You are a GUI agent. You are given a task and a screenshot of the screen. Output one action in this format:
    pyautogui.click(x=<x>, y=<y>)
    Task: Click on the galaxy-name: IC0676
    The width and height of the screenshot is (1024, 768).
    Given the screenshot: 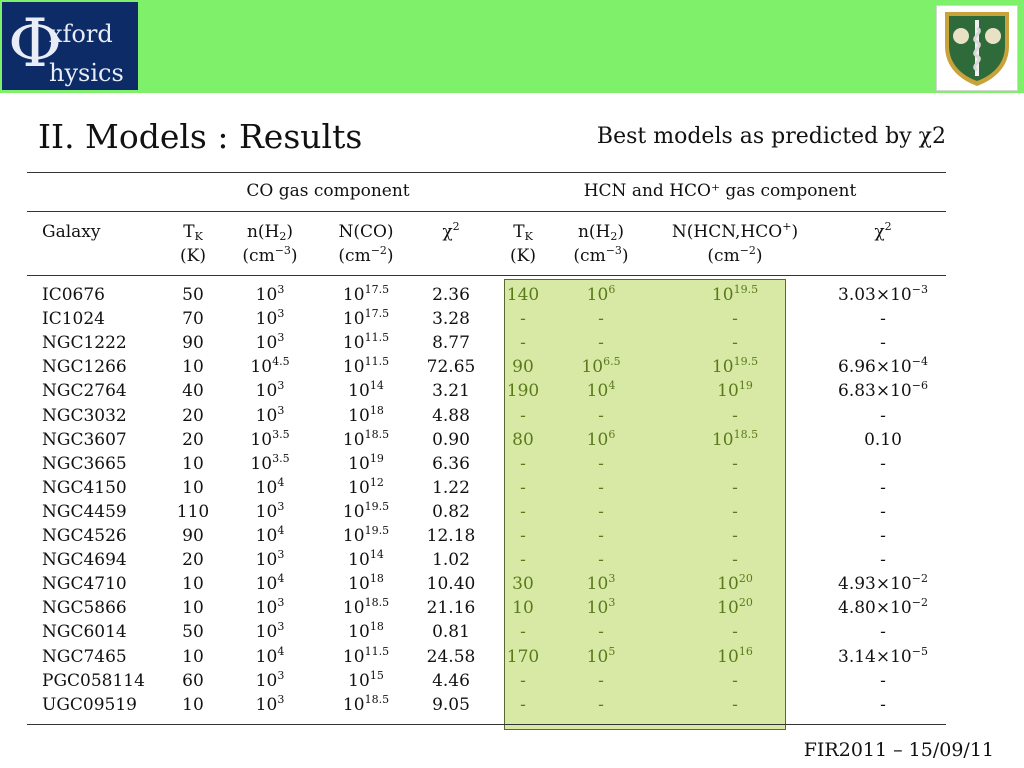 What is the action you would take?
    pyautogui.click(x=73, y=295)
    